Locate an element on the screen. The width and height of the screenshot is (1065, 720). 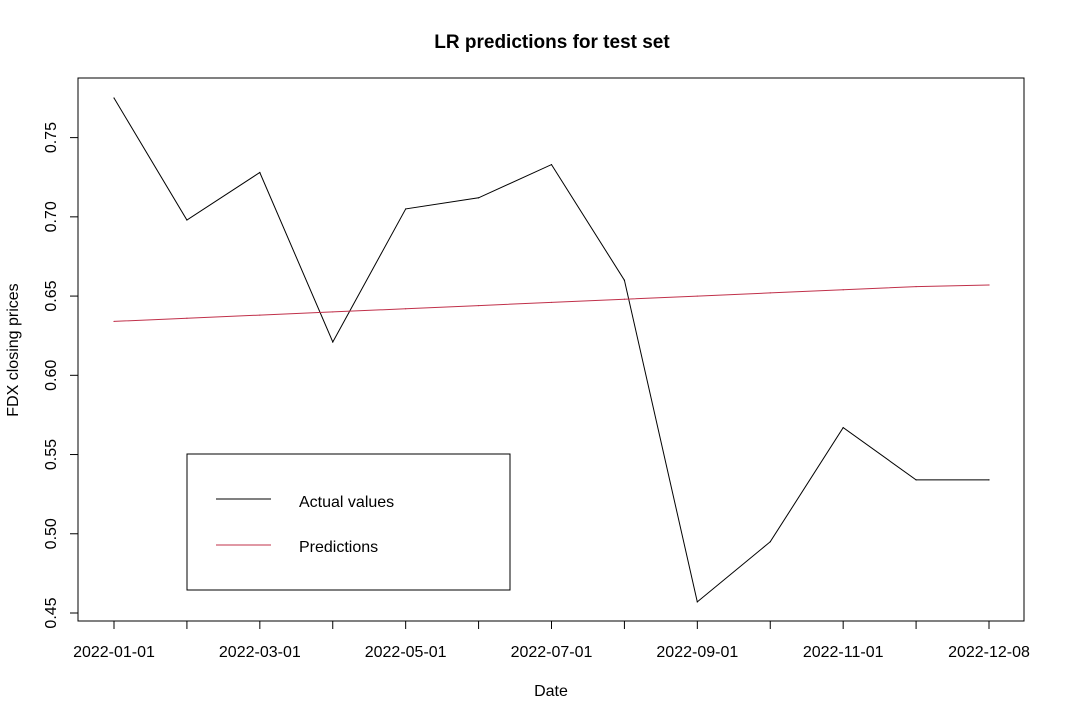
y-tick-label: 0.50 is located at coordinates (51, 533).